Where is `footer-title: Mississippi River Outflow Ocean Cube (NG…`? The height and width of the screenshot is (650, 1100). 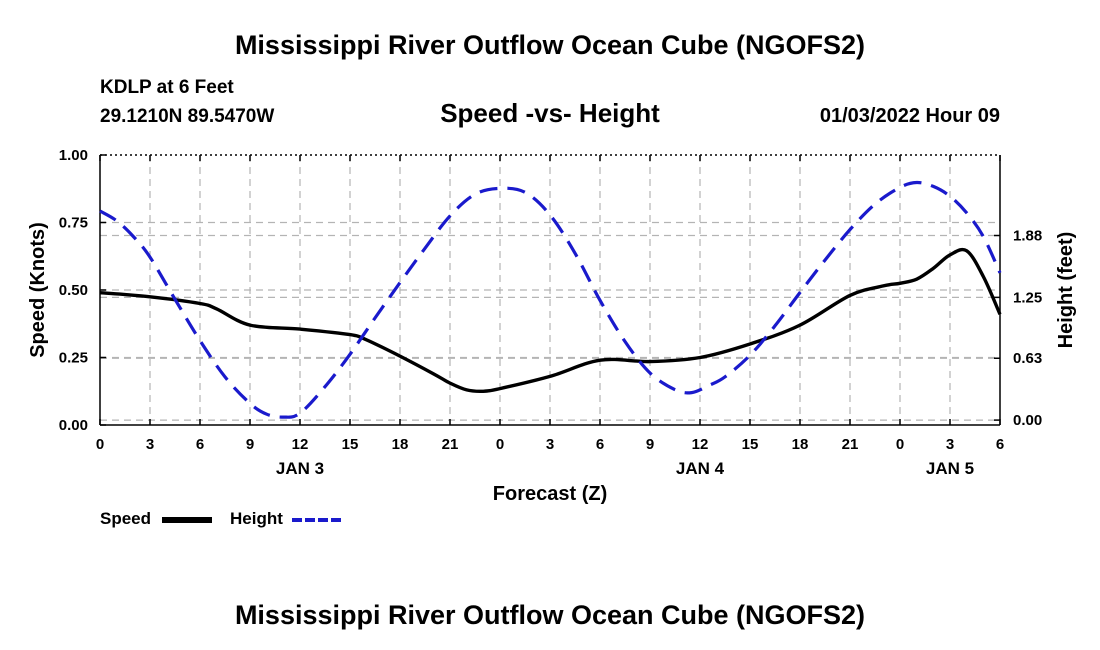 footer-title: Mississippi River Outflow Ocean Cube (NG… is located at coordinates (550, 615).